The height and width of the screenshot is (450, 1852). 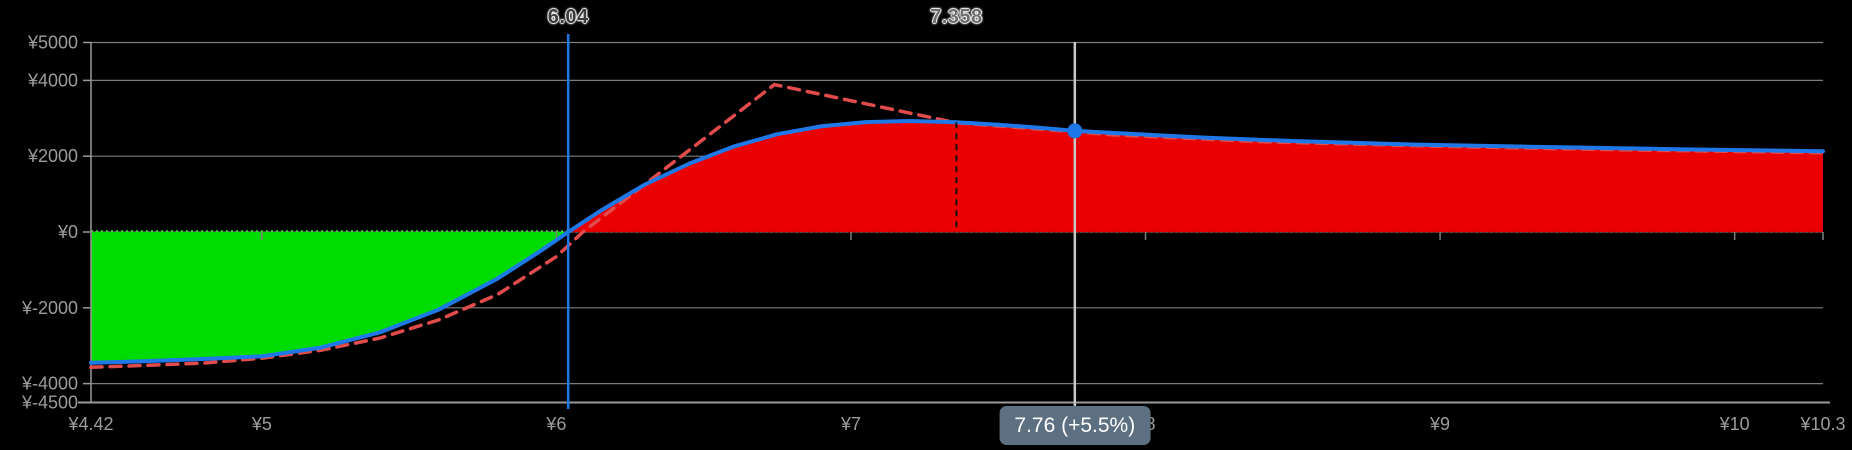 What do you see at coordinates (1075, 425) in the screenshot?
I see `crosshair-tooltip: 7.76 (+5.5%)` at bounding box center [1075, 425].